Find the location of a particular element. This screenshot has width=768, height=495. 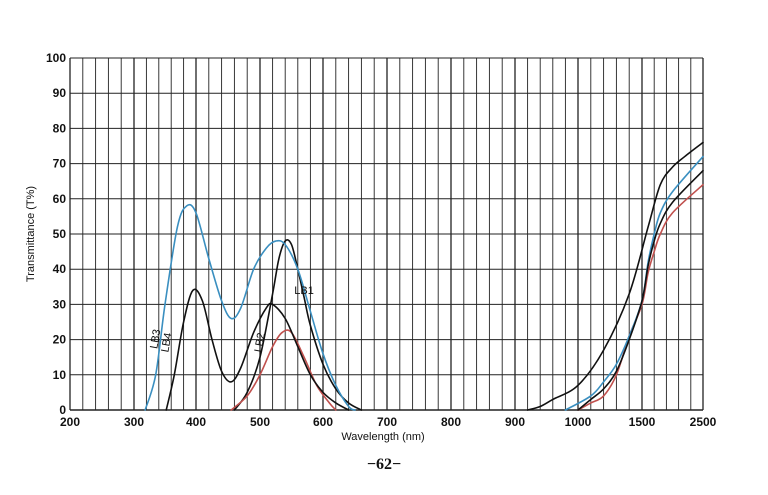

y-tick-label: 30 is located at coordinates (60, 304).